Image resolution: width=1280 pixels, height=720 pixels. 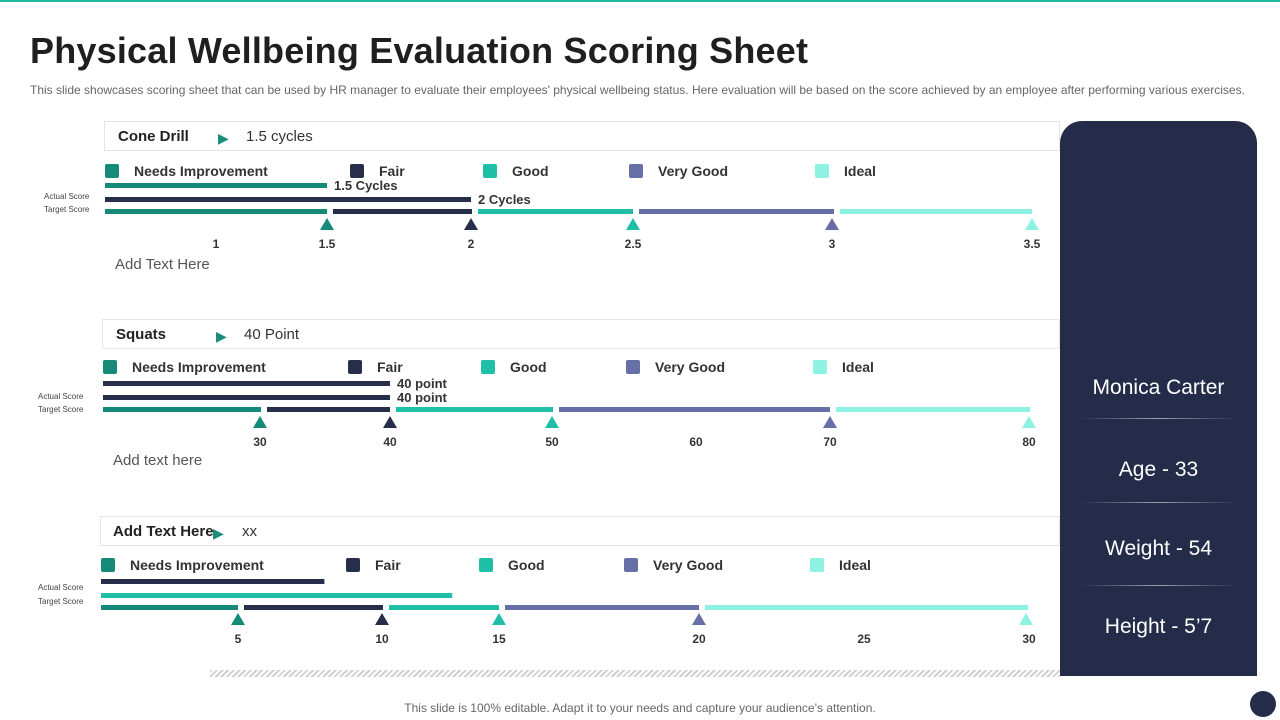 I want to click on tick-label: 5, so click(x=238, y=639).